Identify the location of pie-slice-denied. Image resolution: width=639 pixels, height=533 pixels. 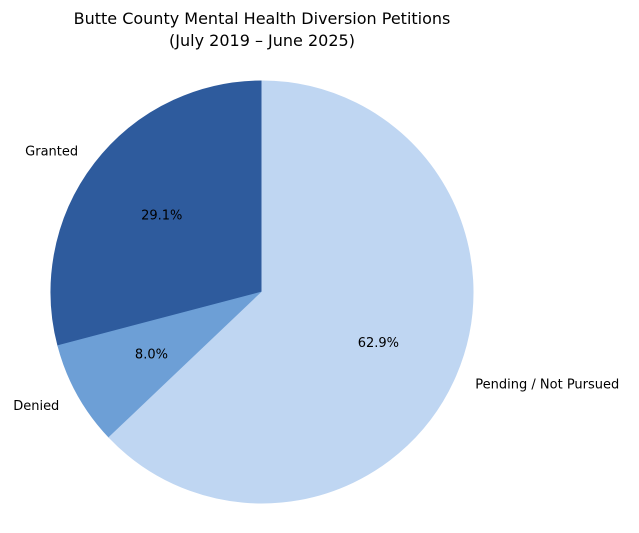
(160, 365).